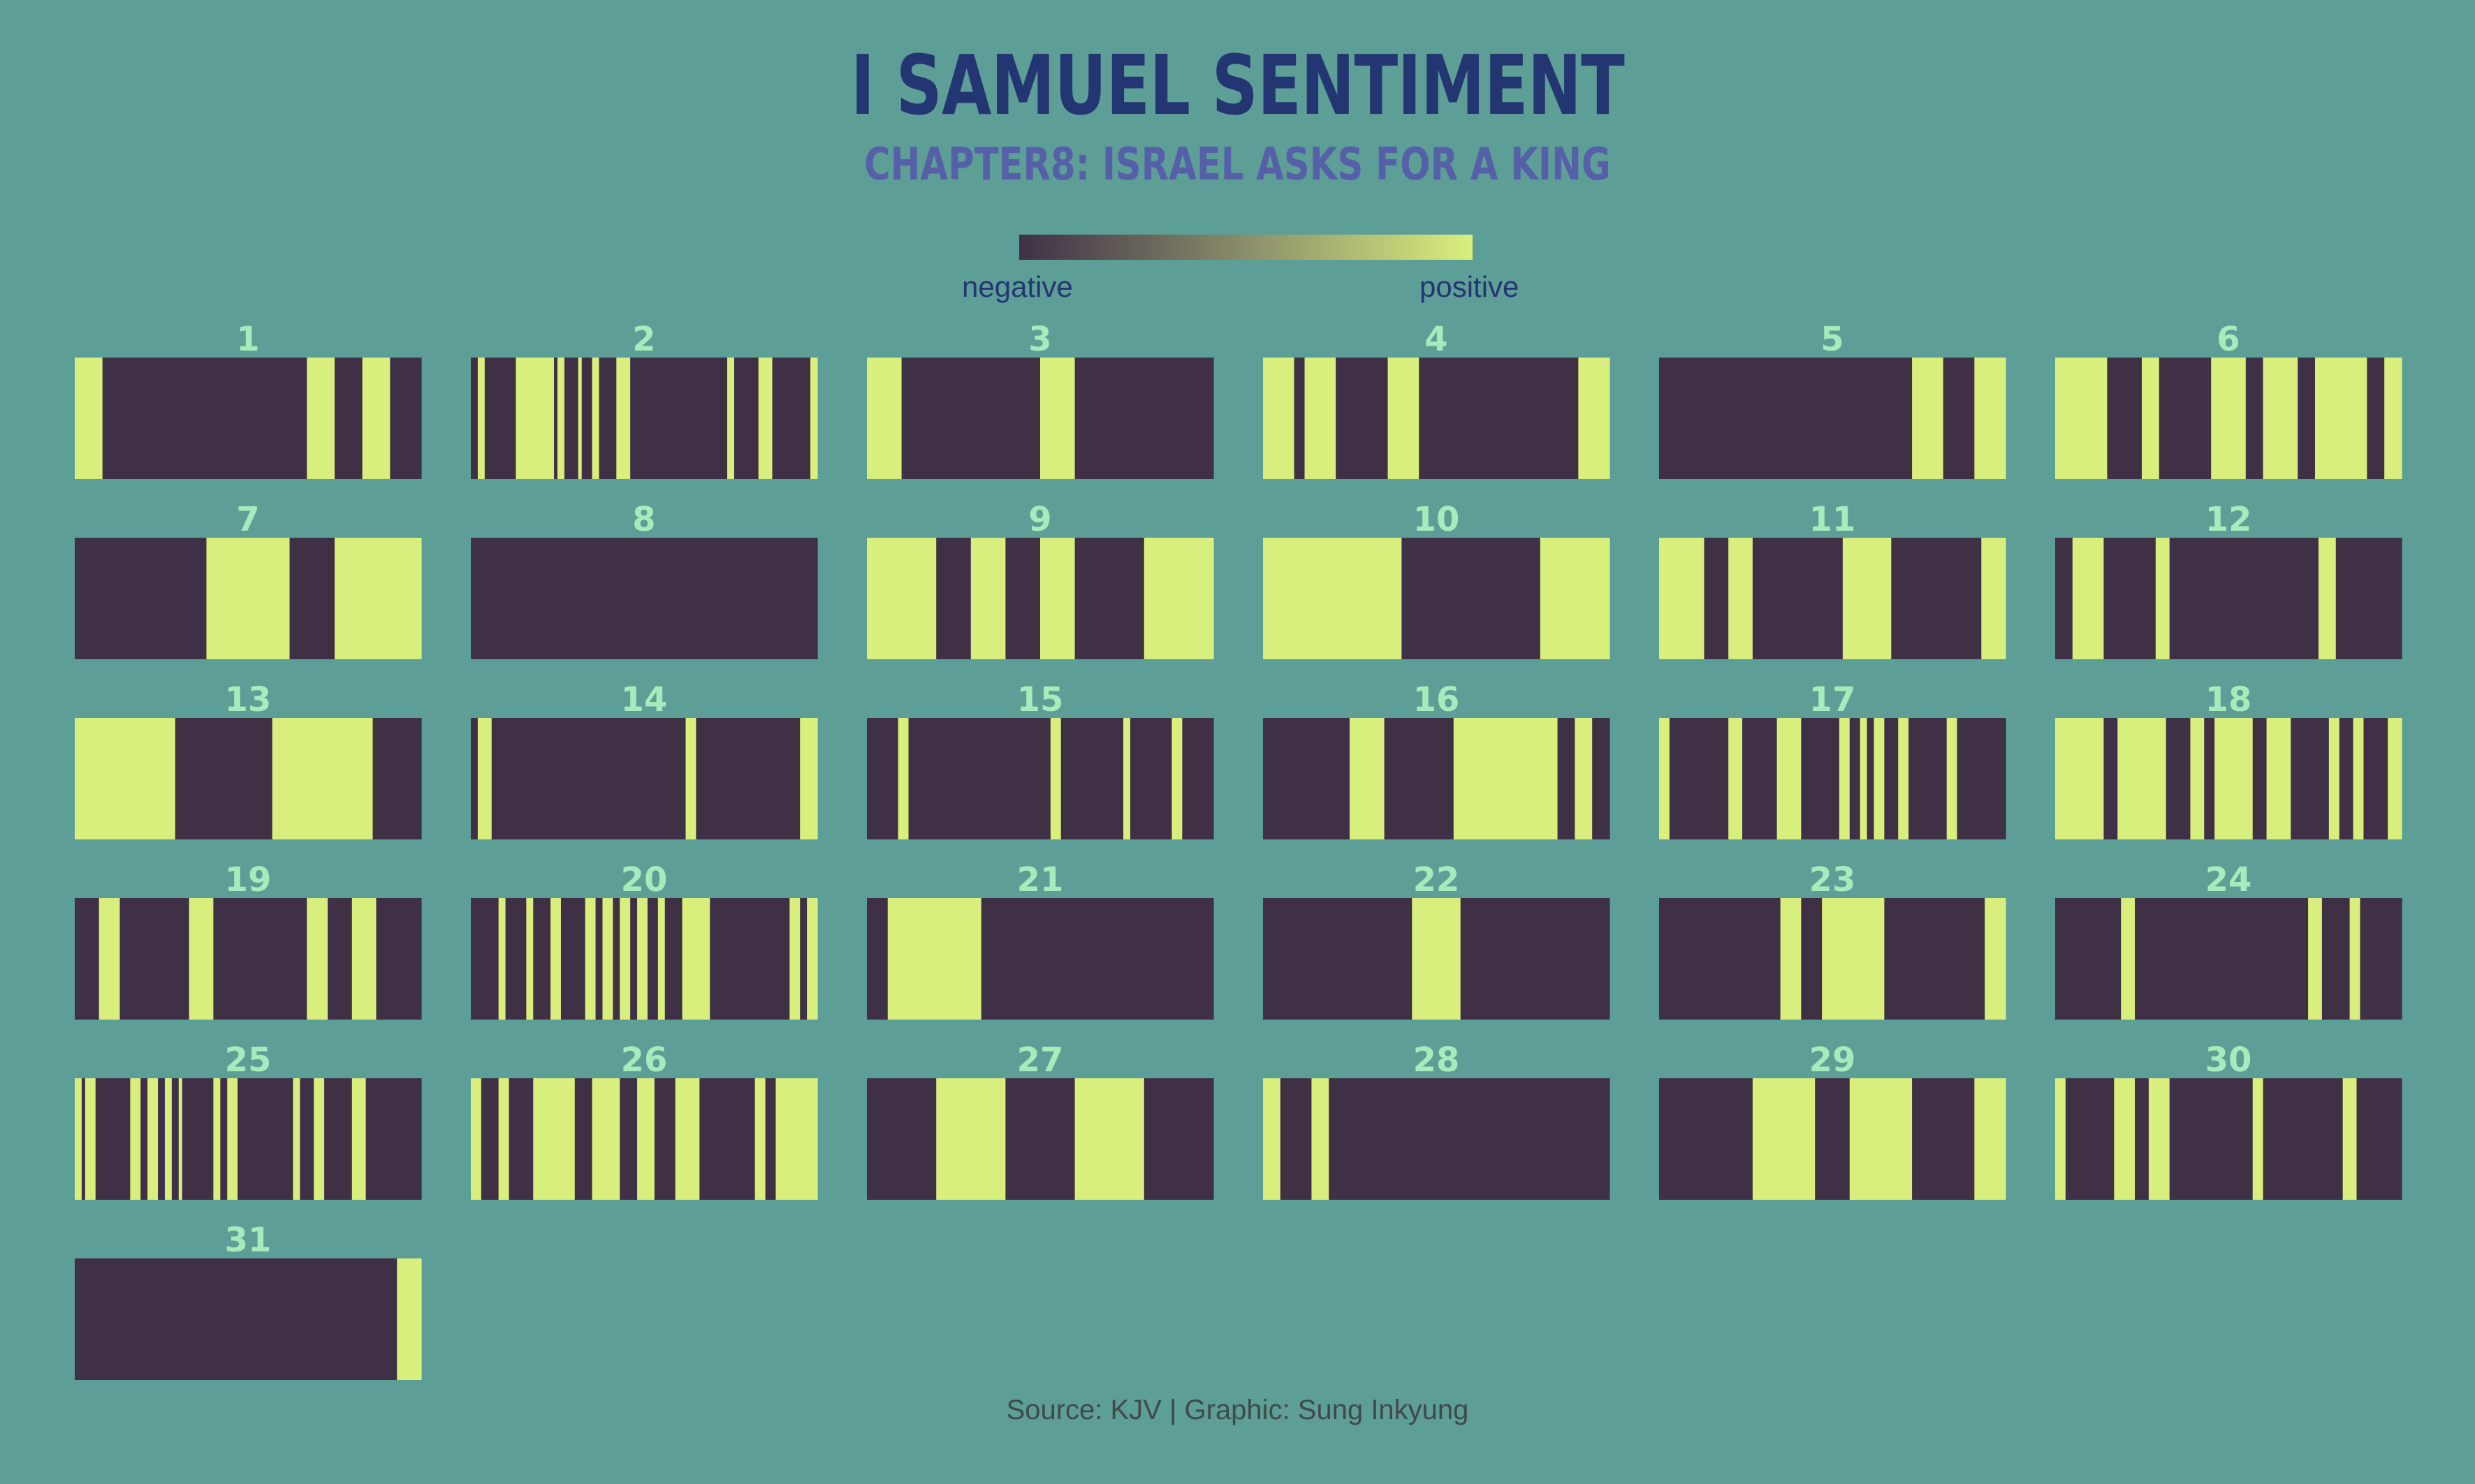 The width and height of the screenshot is (2475, 1484). What do you see at coordinates (1040, 880) in the screenshot?
I see `chapter-label: 21` at bounding box center [1040, 880].